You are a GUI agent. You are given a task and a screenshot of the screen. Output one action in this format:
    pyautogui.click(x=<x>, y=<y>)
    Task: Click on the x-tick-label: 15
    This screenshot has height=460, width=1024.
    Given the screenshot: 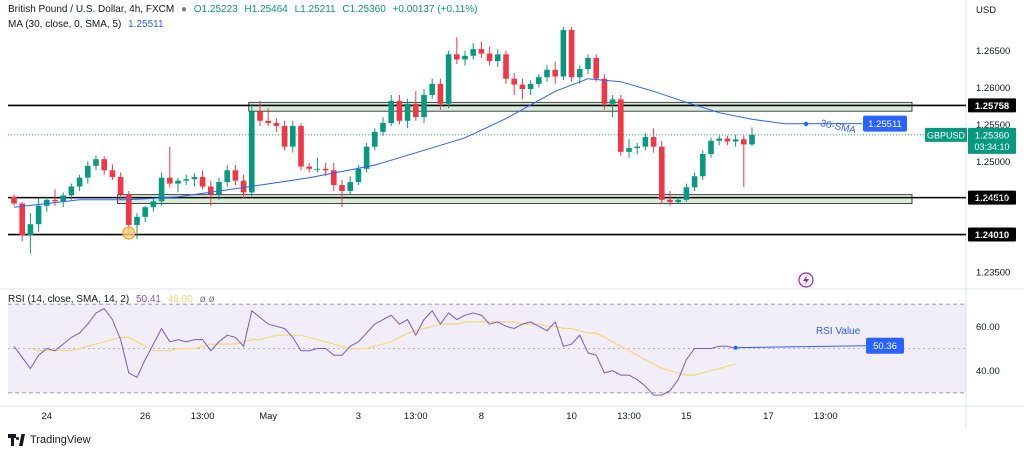 What is the action you would take?
    pyautogui.click(x=686, y=416)
    